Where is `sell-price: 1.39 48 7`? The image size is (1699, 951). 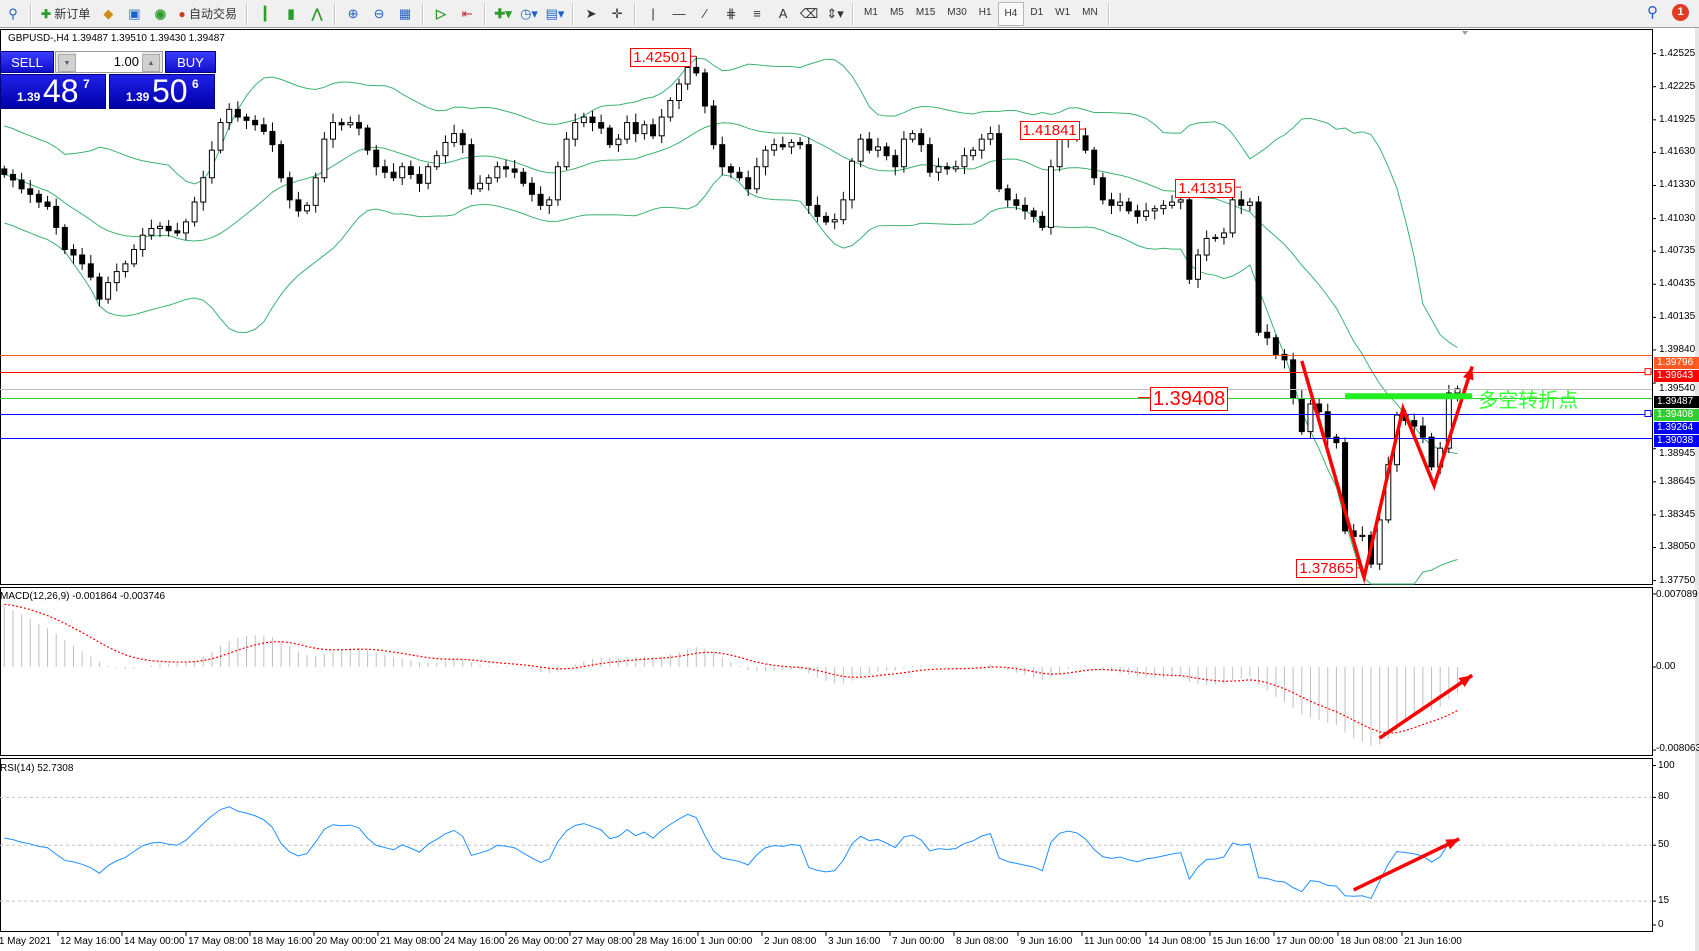
sell-price: 1.39 48 7 is located at coordinates (53, 91).